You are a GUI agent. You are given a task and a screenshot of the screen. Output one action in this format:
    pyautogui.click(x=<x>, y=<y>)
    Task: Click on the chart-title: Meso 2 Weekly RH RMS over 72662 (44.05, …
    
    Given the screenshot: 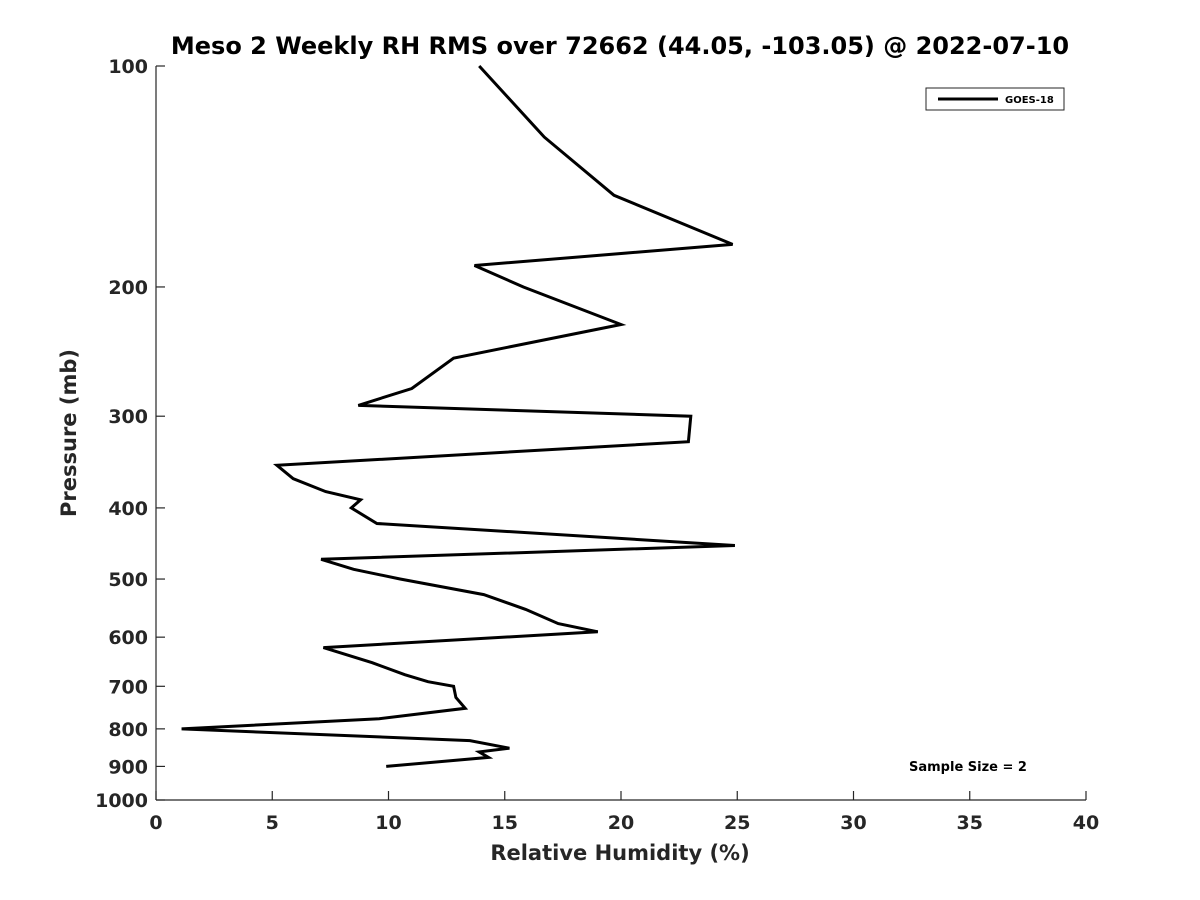 What is the action you would take?
    pyautogui.click(x=620, y=46)
    